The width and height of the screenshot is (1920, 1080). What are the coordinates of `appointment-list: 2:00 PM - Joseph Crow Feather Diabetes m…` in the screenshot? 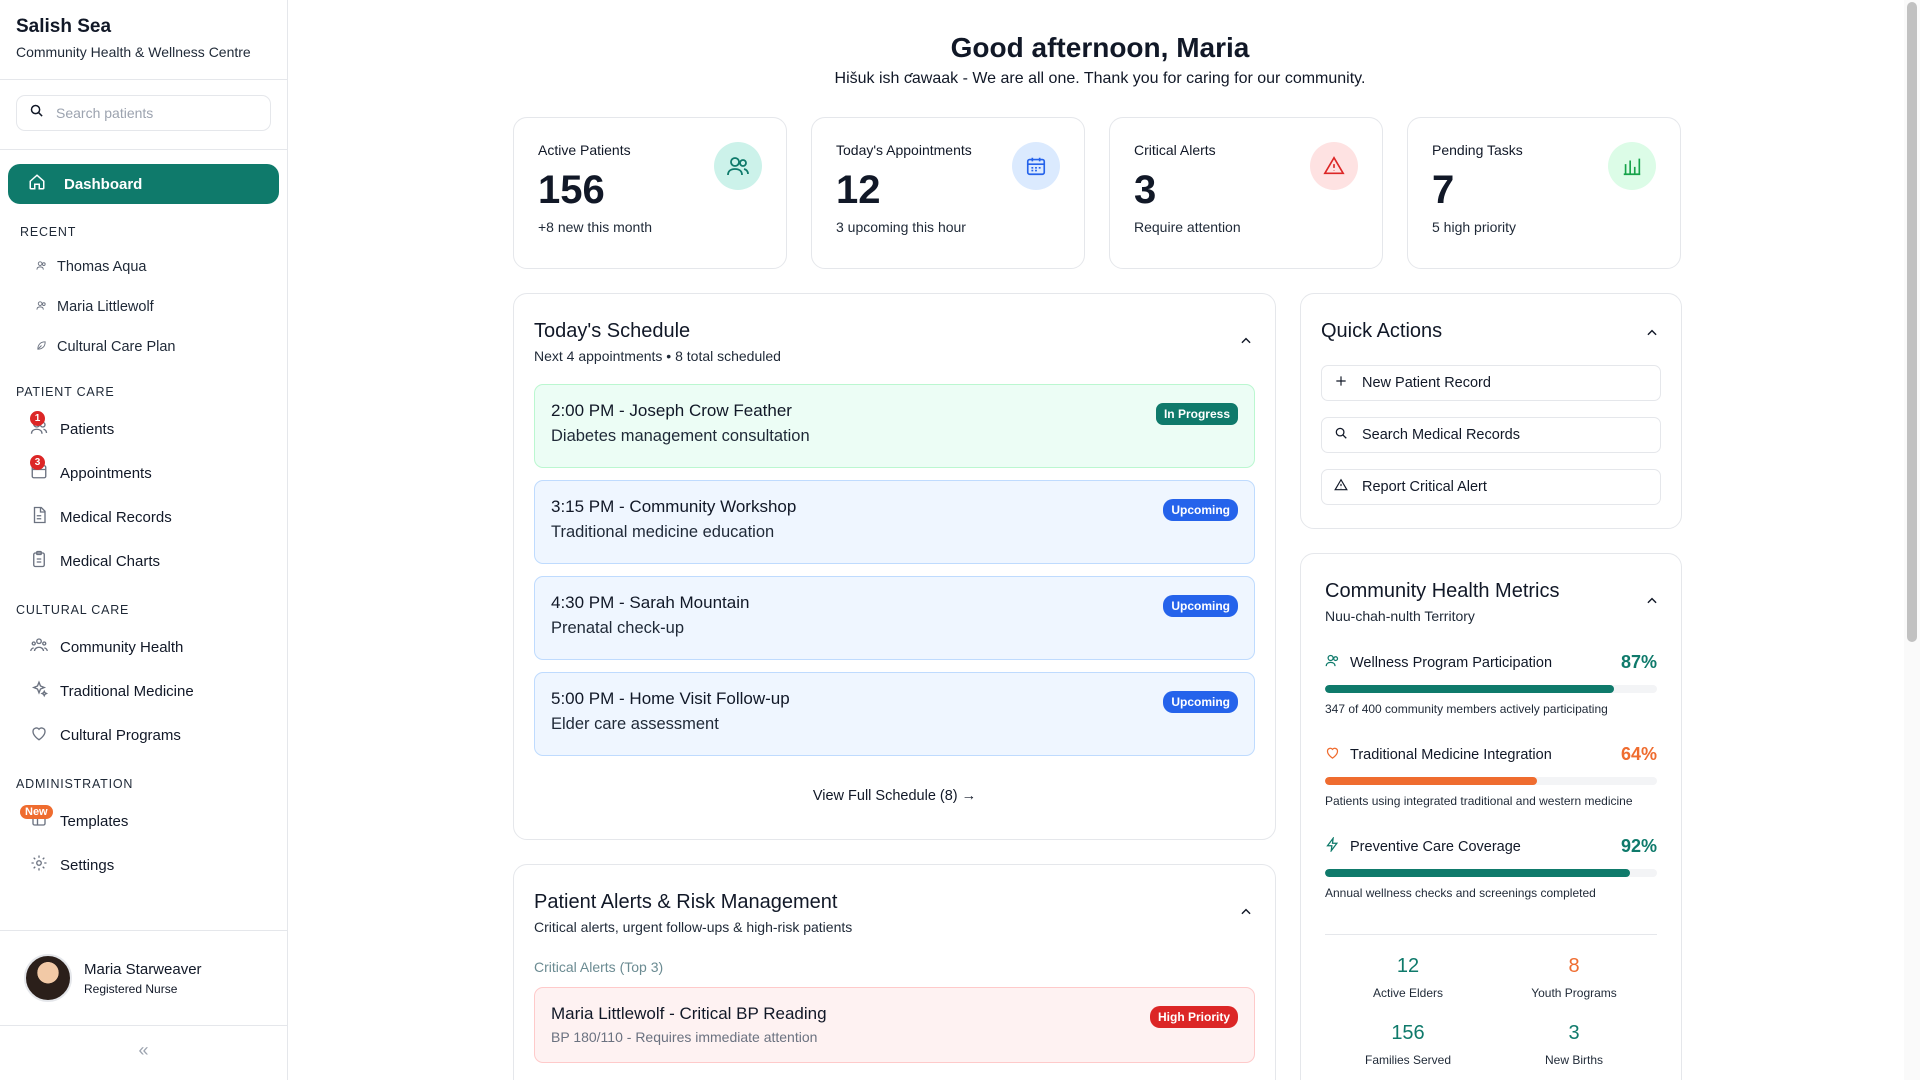 It's located at (894, 570).